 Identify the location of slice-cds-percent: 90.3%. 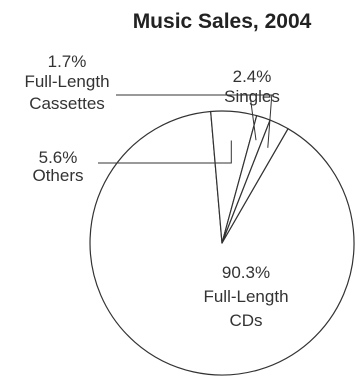
(246, 272).